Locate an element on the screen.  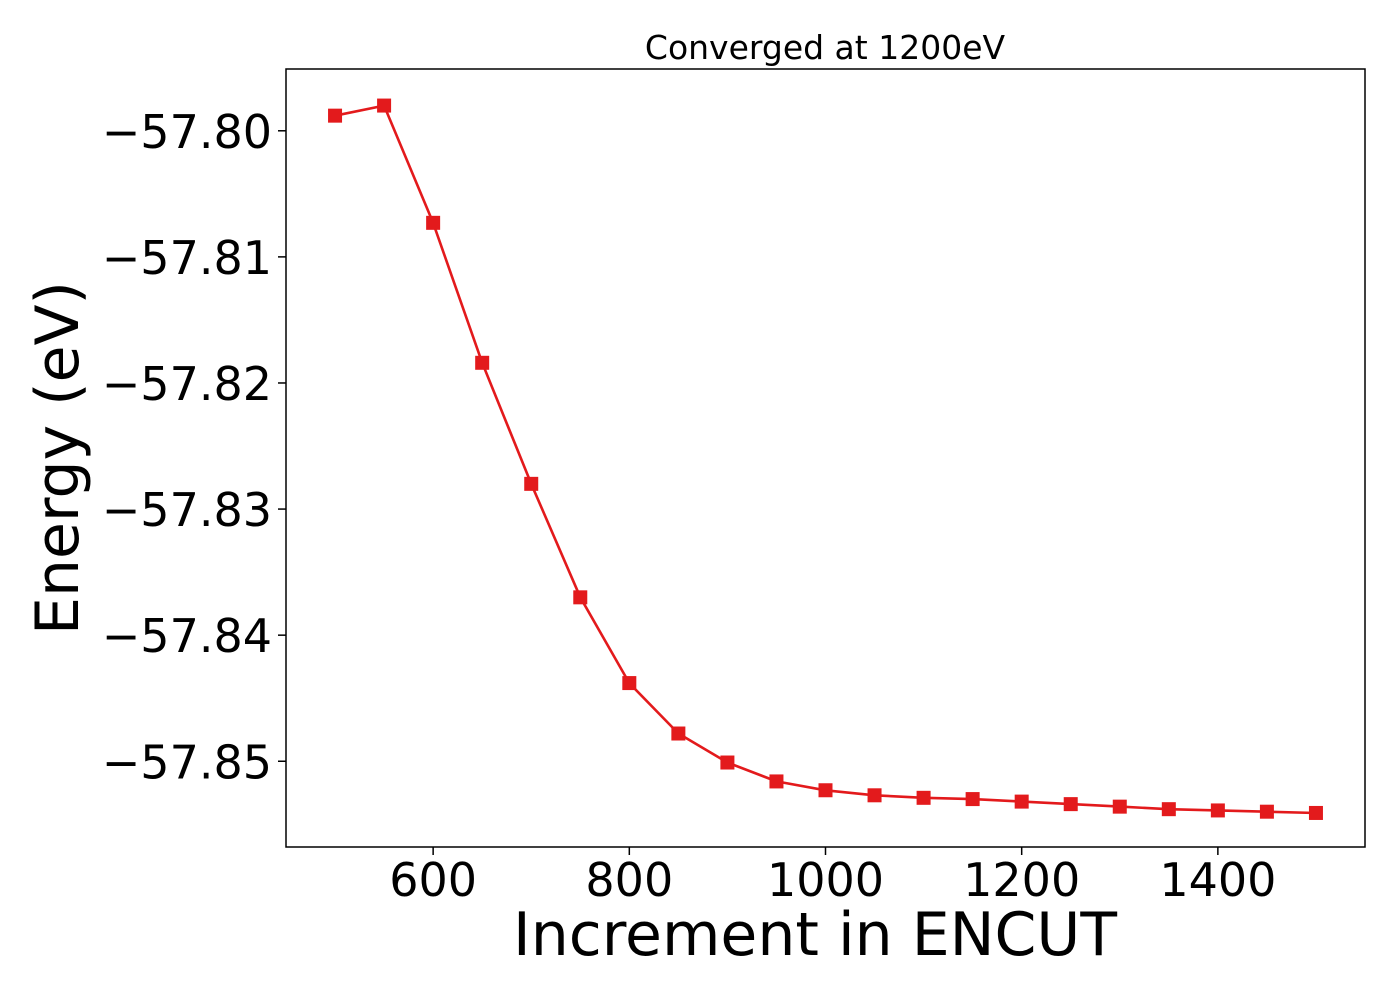
y-axis: −57.80 −57.81 −57.82 −57.83 −57.84 −57.85 is located at coordinates (194, 447).